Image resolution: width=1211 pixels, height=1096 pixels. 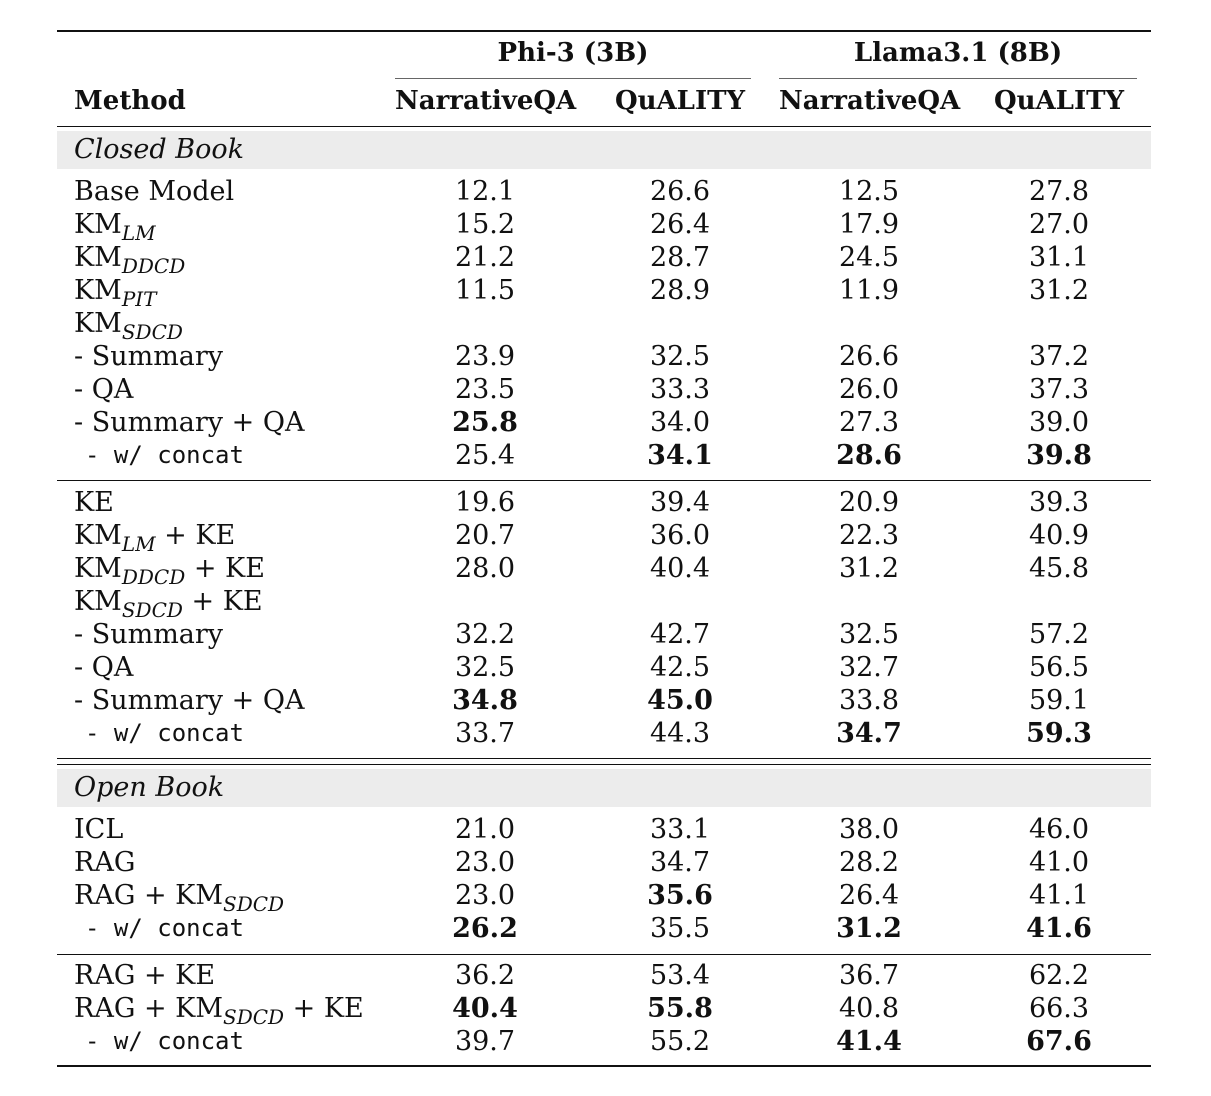 I want to click on score-cell-phi3-narrativeqa: 19.6, so click(x=485, y=502).